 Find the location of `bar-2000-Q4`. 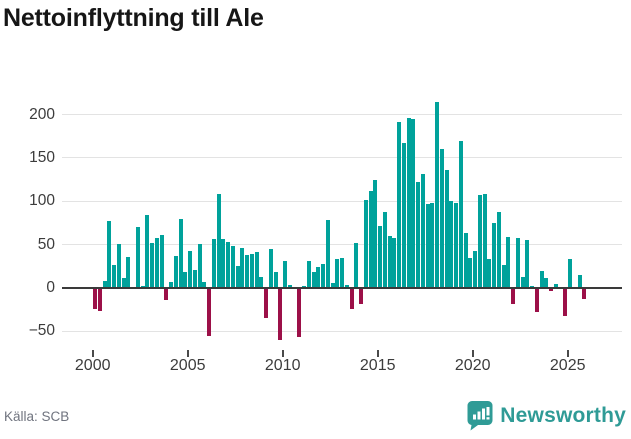

bar-2000-Q4 is located at coordinates (109, 254).